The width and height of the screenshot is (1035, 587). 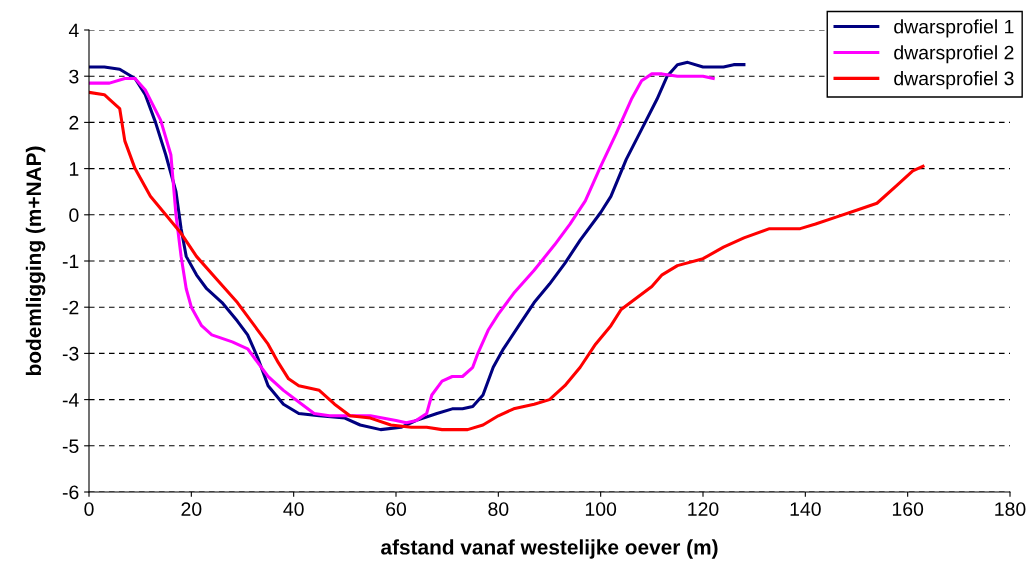 I want to click on legend-label: dwarsprofiel 1, so click(x=954, y=28).